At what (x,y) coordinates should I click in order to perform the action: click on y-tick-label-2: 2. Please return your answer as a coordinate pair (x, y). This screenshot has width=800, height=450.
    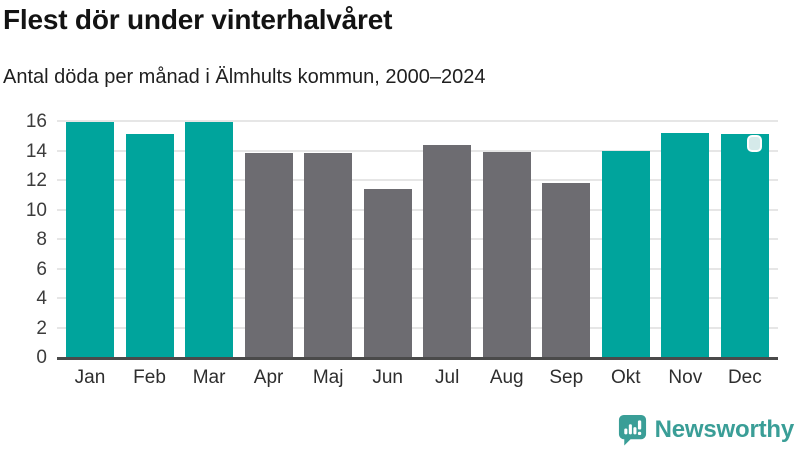
    Looking at the image, I should click on (41, 328).